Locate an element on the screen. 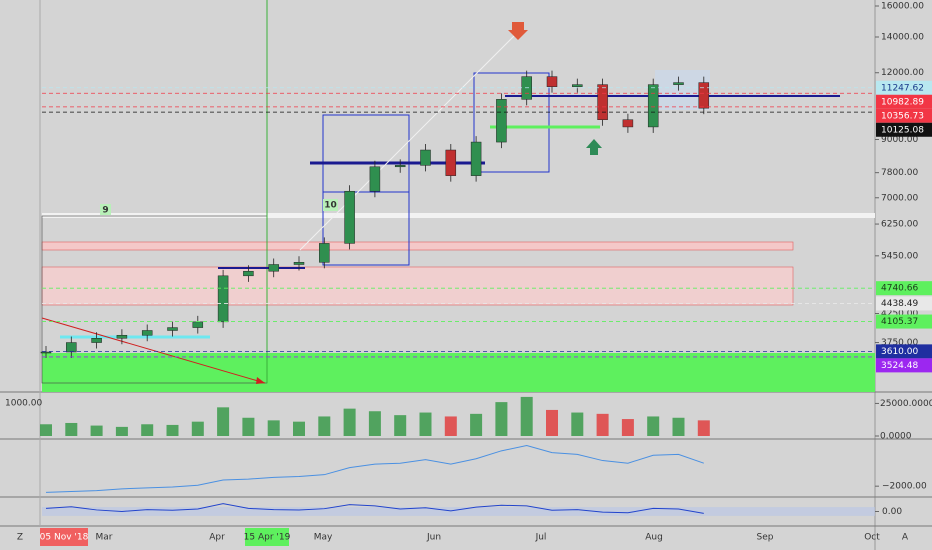  date-tag-label: 15 Apr '19 is located at coordinates (267, 538).